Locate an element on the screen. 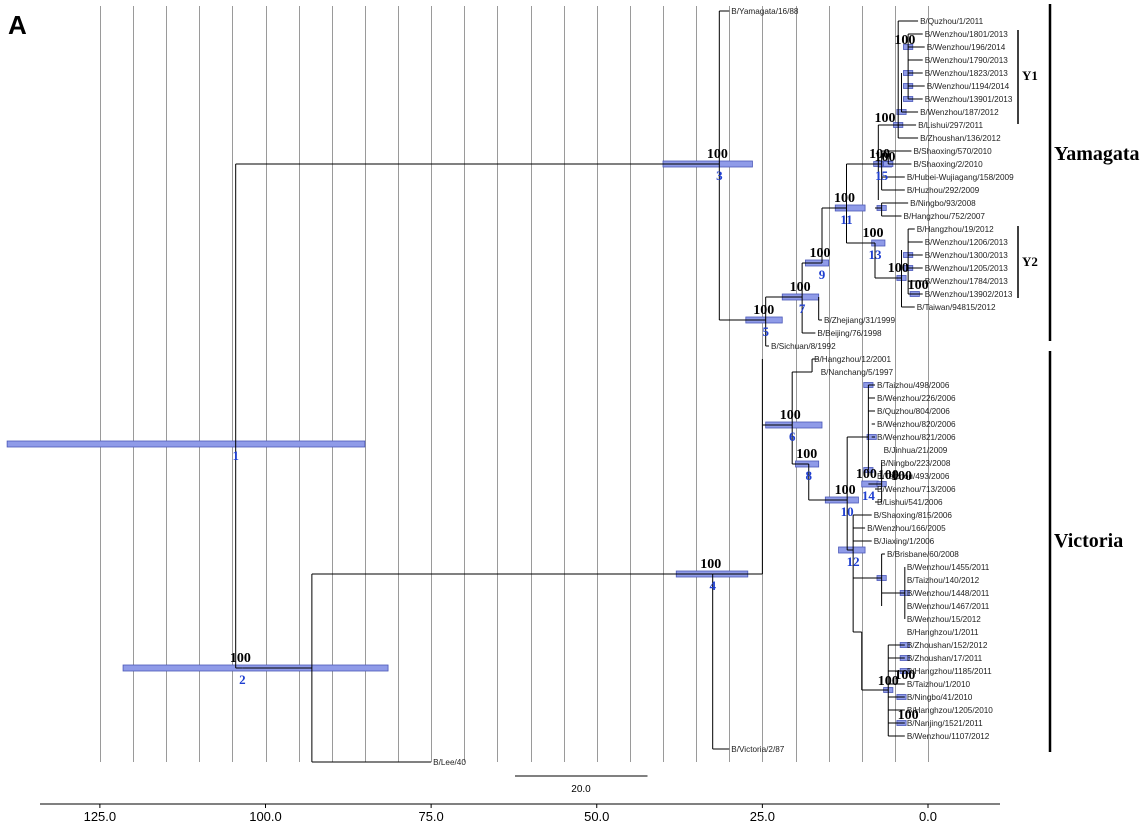 This screenshot has width=1145, height=824. tip-label: B/Wenzhou/13901/2013 is located at coordinates (969, 99).